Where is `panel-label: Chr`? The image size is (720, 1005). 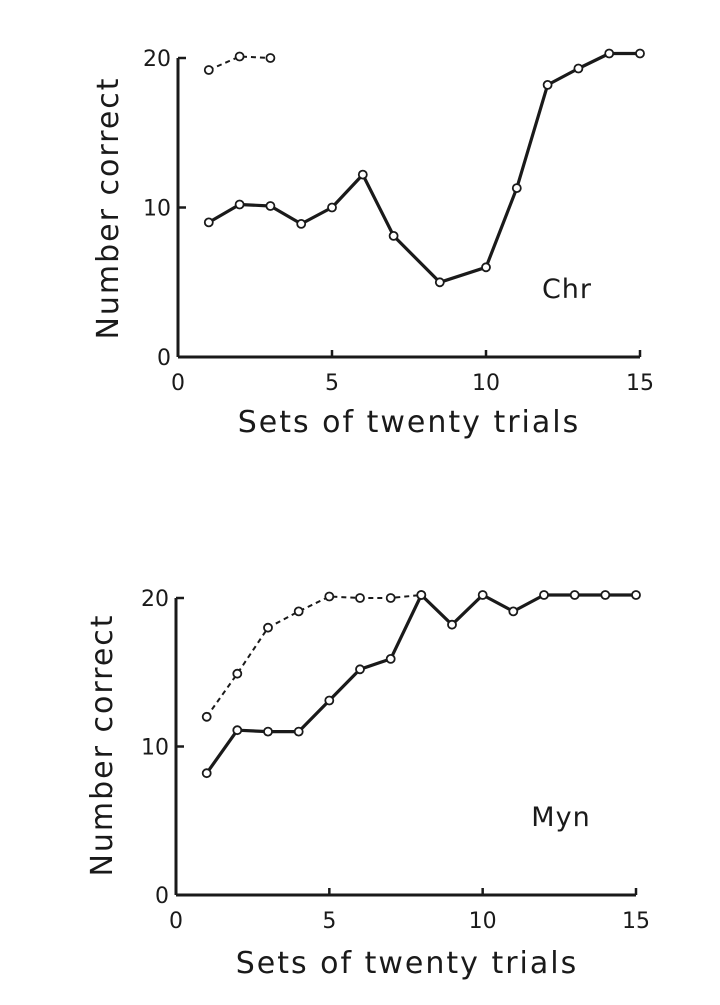 panel-label: Chr is located at coordinates (567, 289).